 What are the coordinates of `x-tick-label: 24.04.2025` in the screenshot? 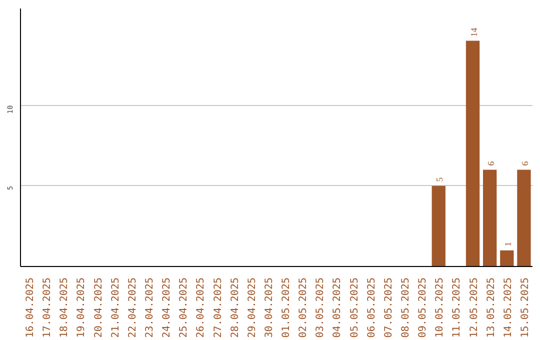 It's located at (167, 307).